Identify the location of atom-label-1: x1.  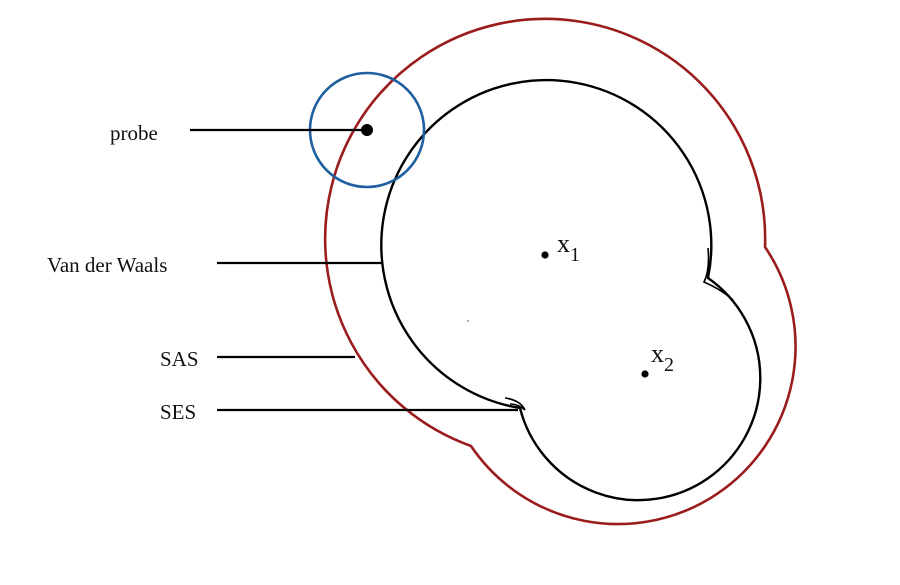
(568, 247).